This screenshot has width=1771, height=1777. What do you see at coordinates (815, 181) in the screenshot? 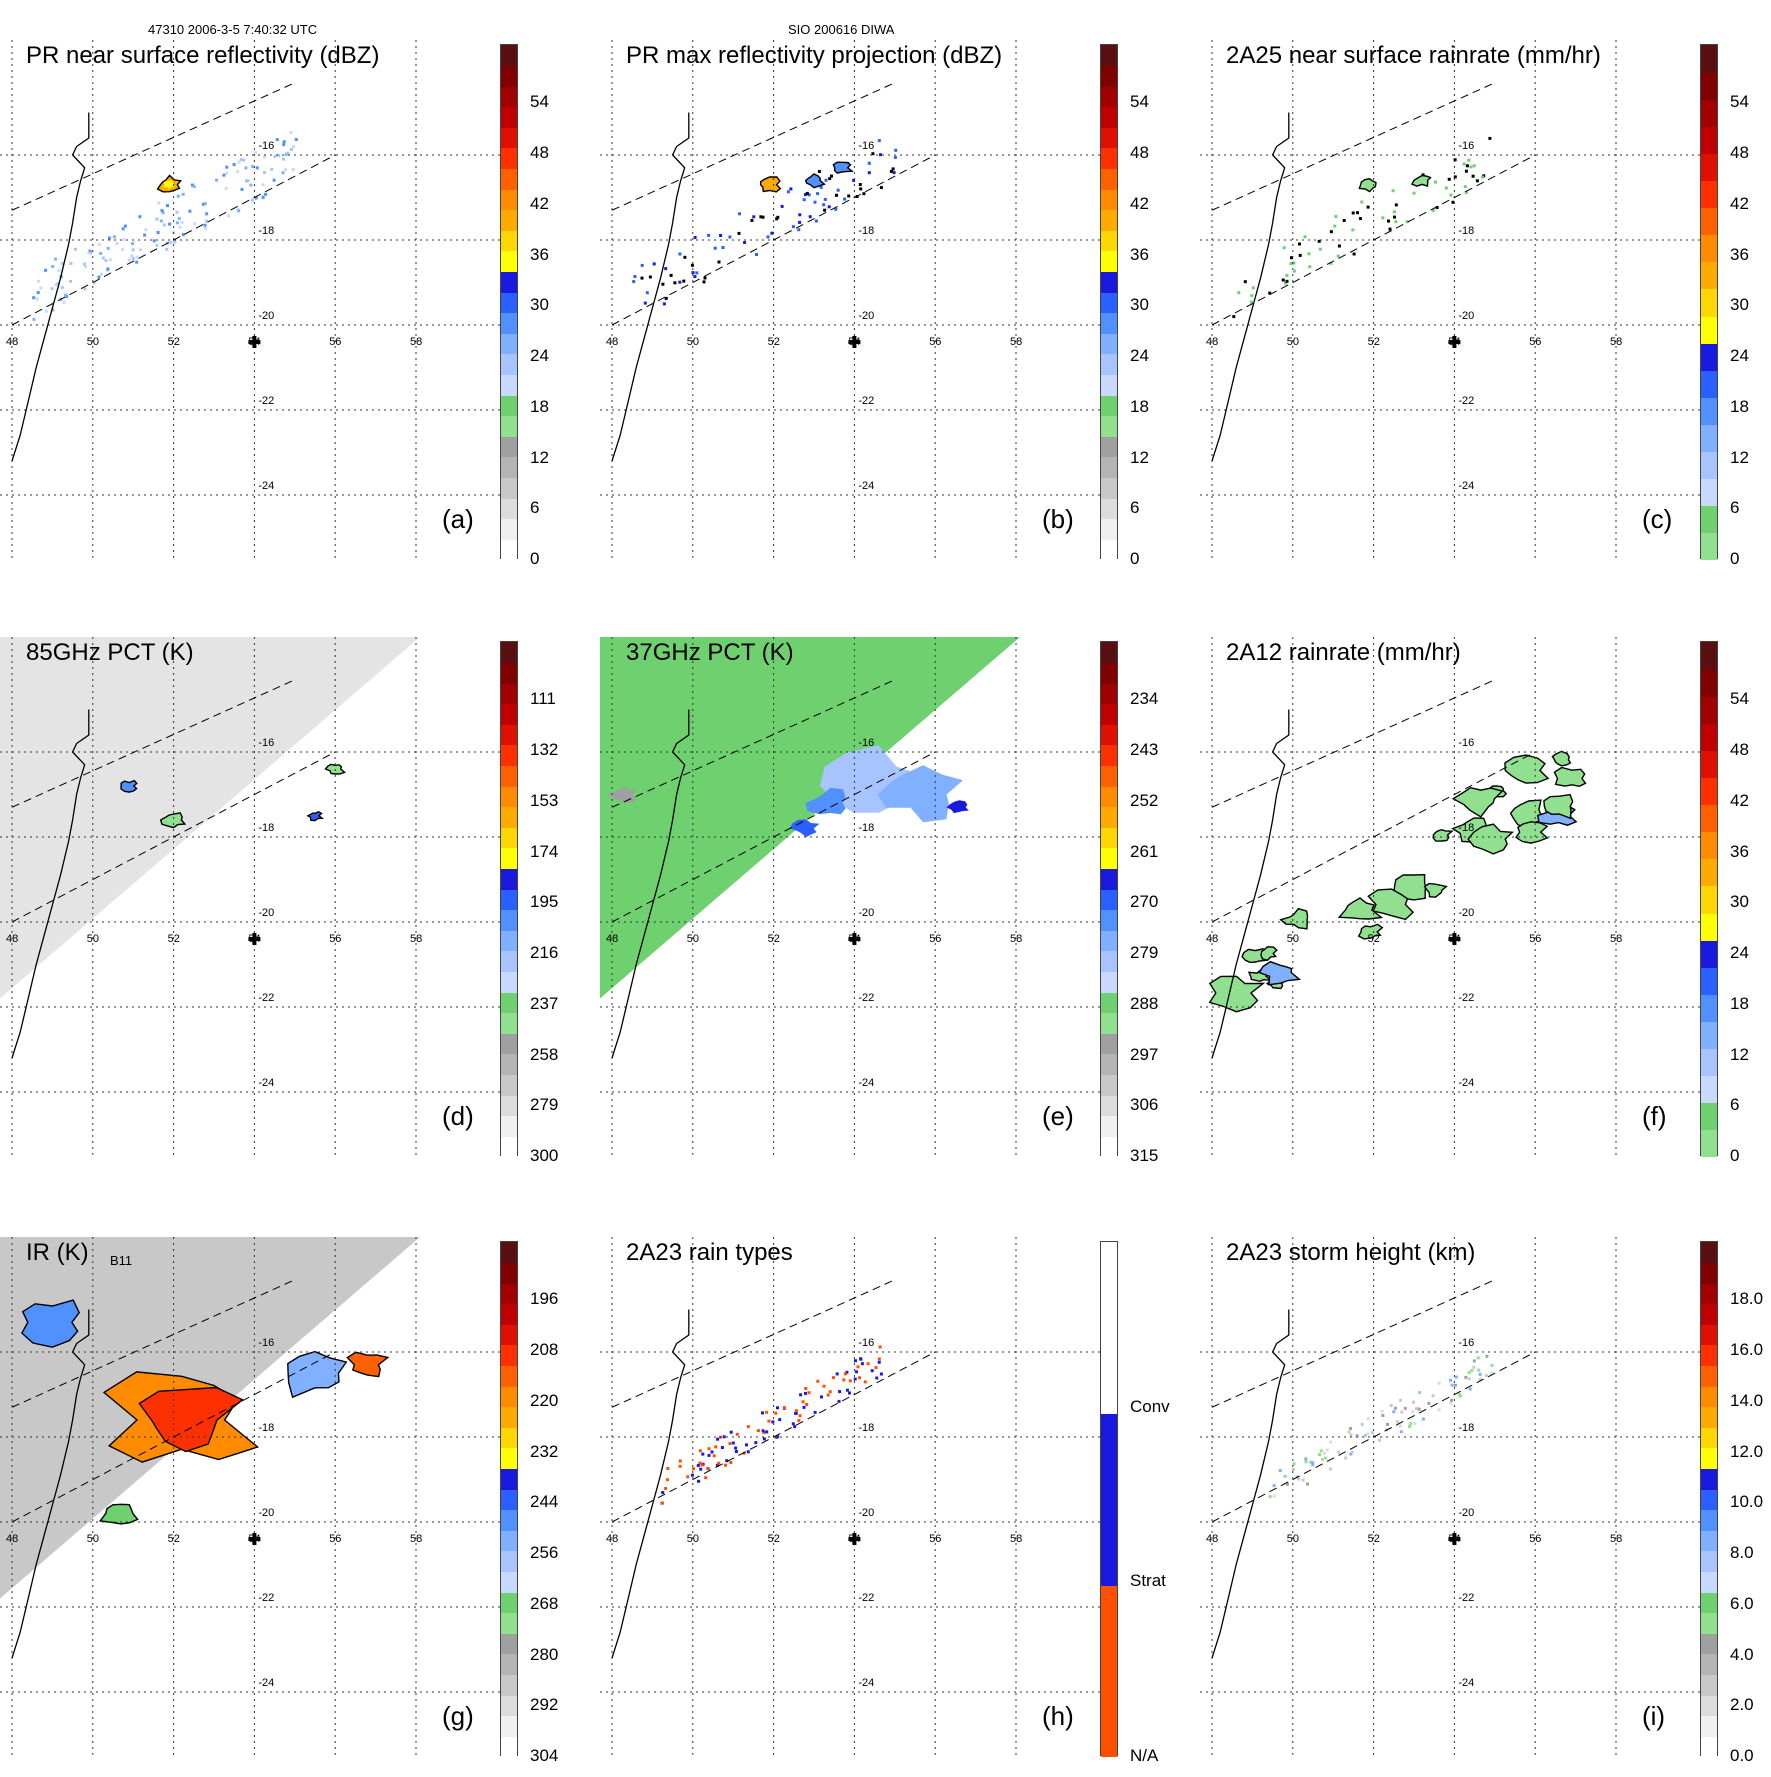
I see `echo-cell` at bounding box center [815, 181].